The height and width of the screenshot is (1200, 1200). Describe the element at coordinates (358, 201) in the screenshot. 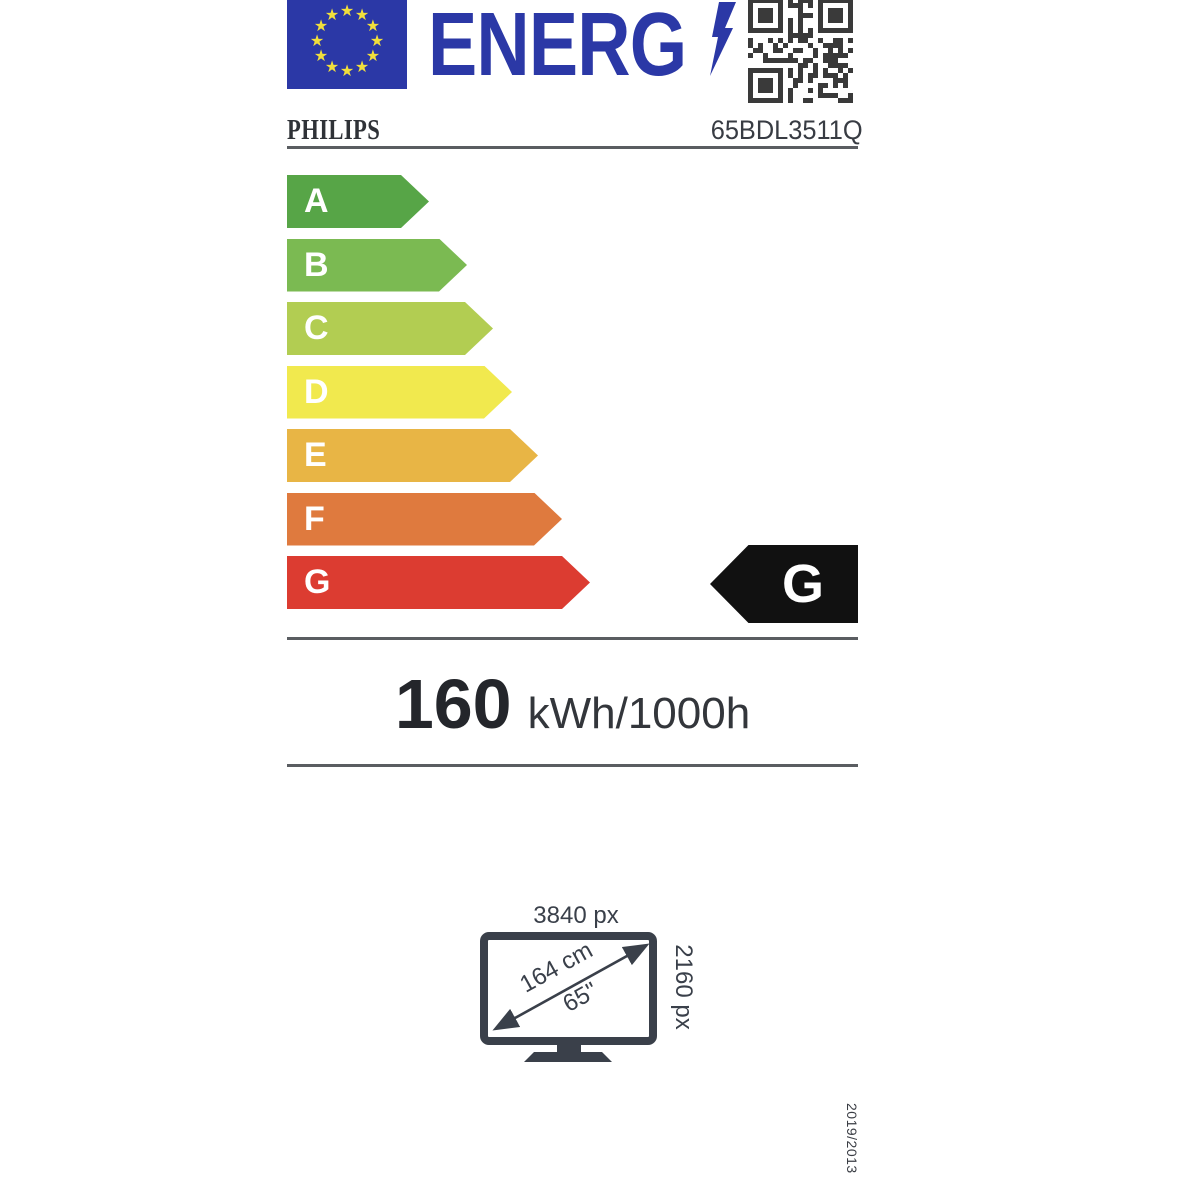

I see `scale-bar-a: A` at that location.